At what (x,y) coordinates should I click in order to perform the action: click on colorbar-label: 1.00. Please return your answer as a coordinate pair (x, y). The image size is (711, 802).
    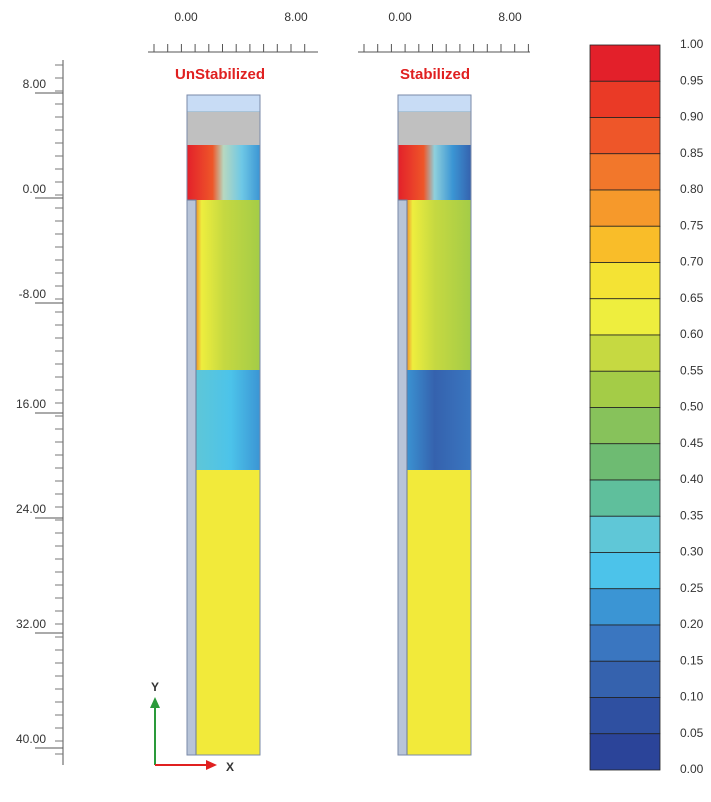
    Looking at the image, I should click on (692, 44).